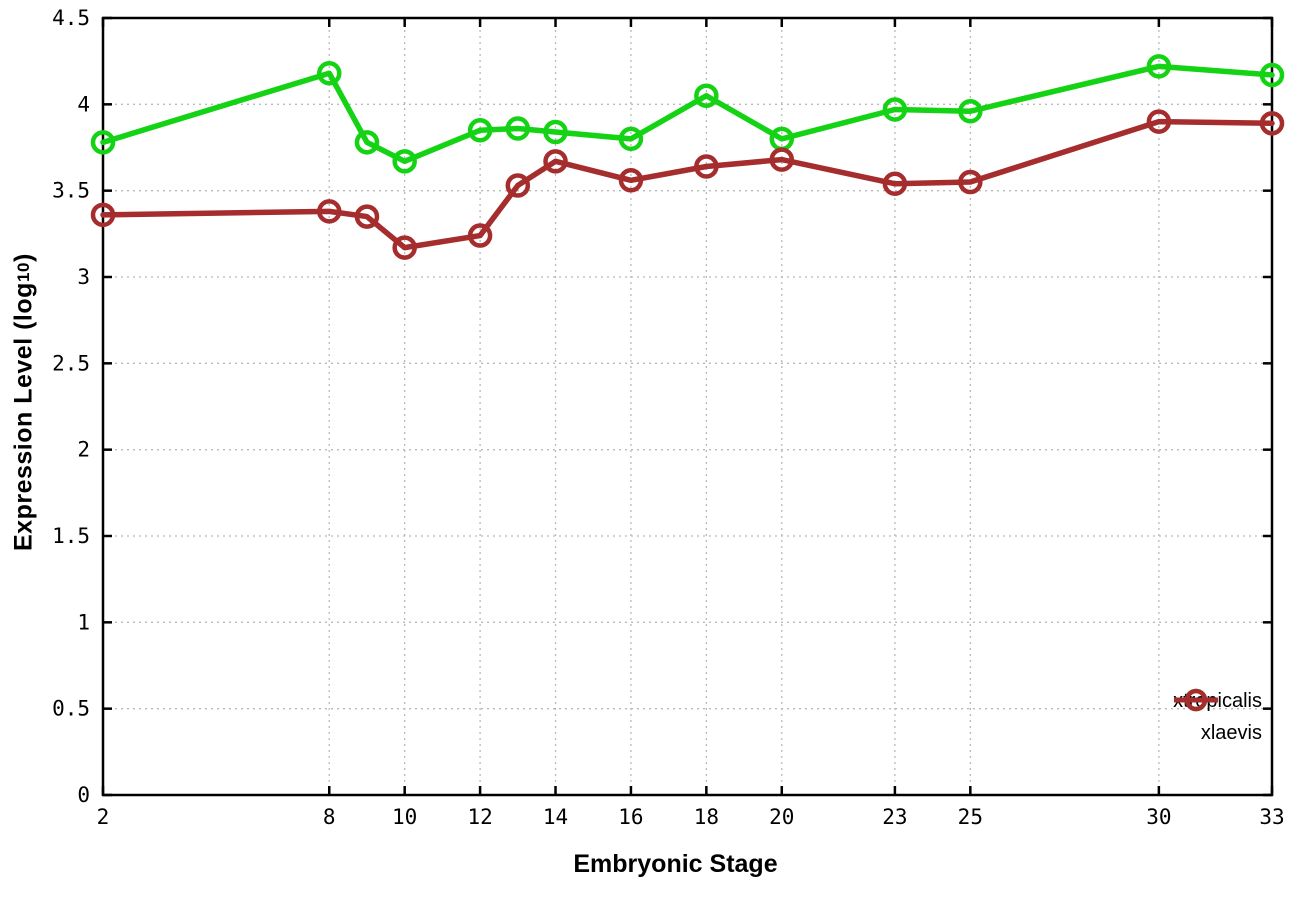  What do you see at coordinates (894, 817) in the screenshot?
I see `x-tick-label: 23` at bounding box center [894, 817].